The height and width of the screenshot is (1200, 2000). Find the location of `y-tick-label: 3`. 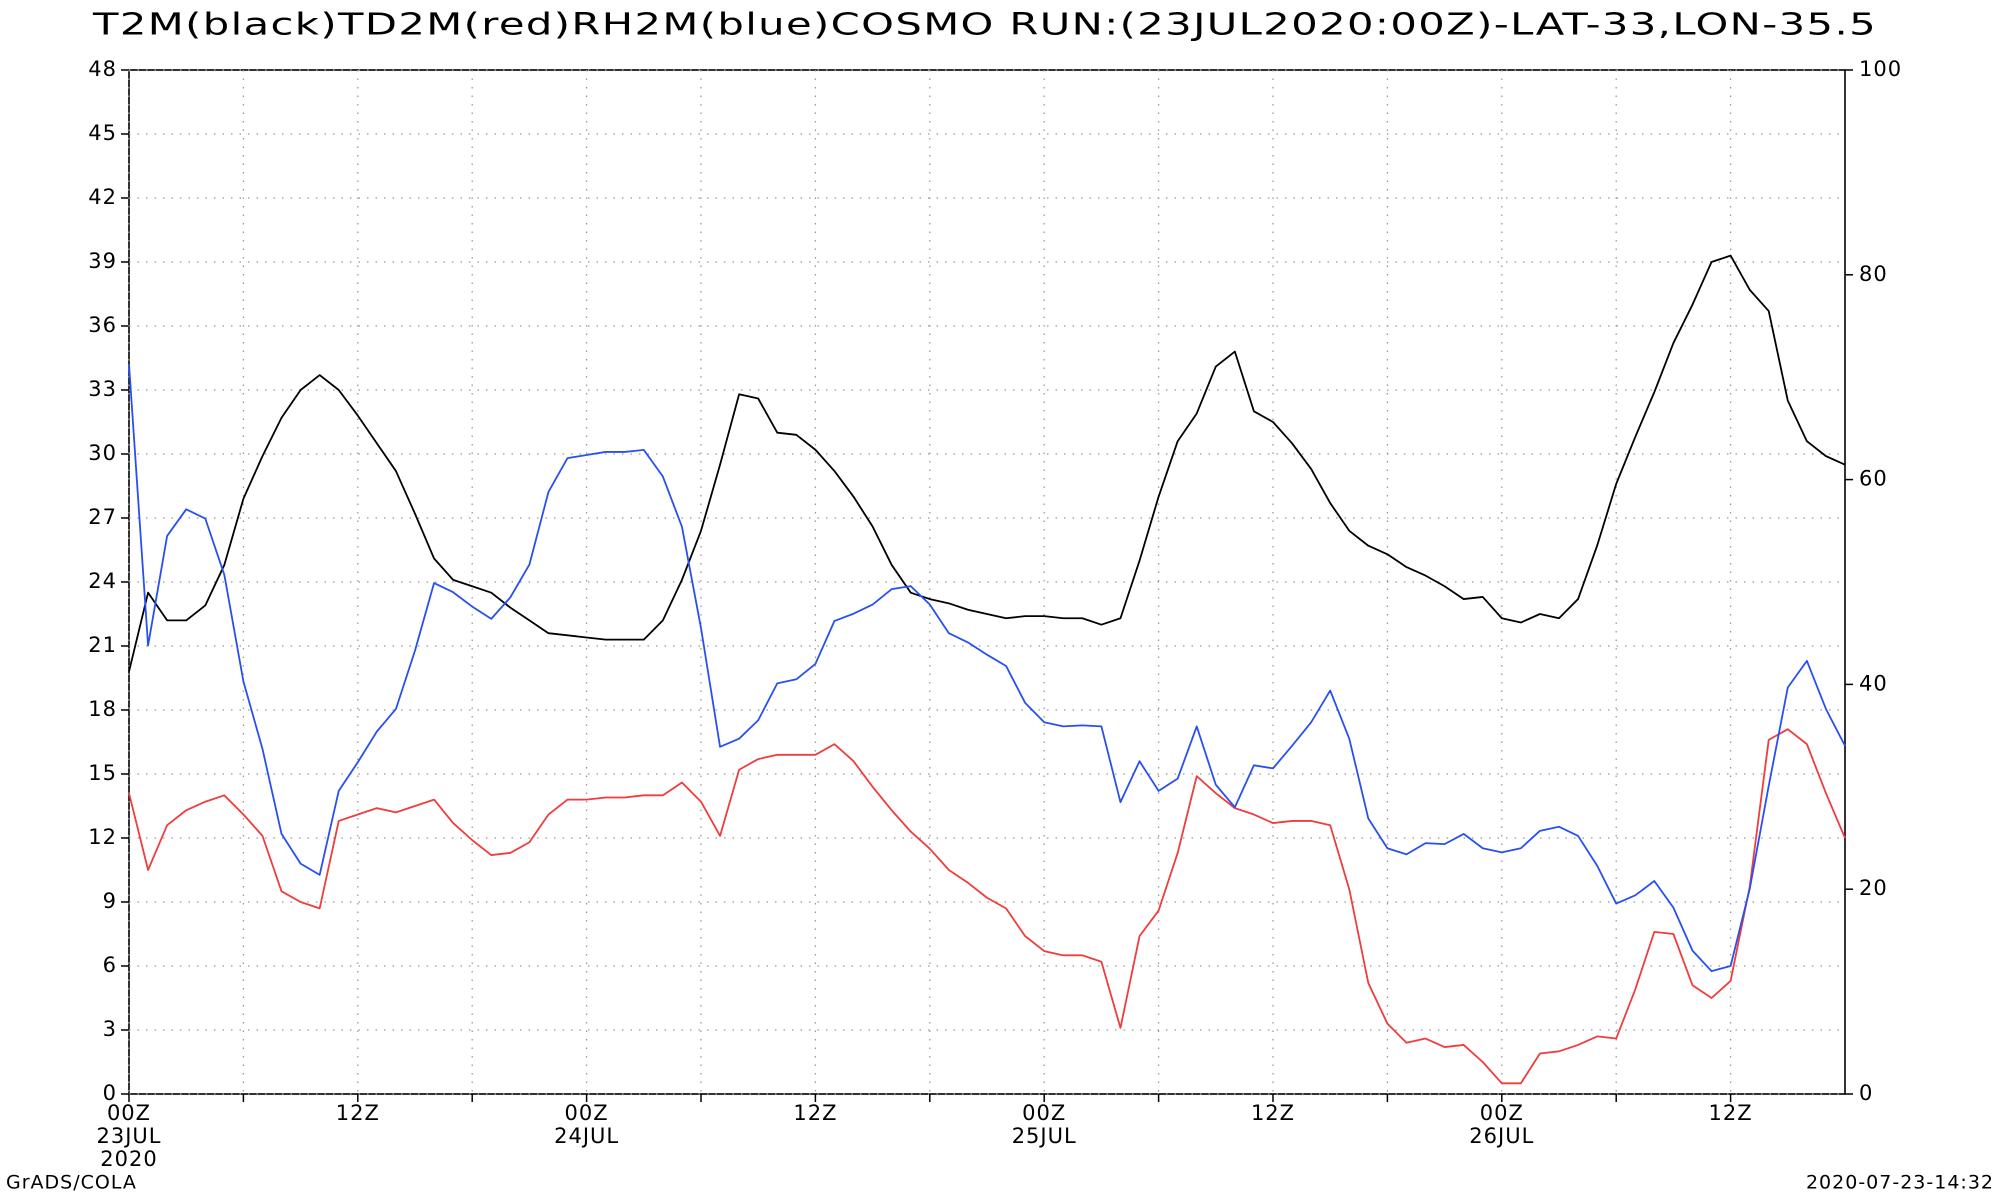

y-tick-label: 3 is located at coordinates (110, 1029).